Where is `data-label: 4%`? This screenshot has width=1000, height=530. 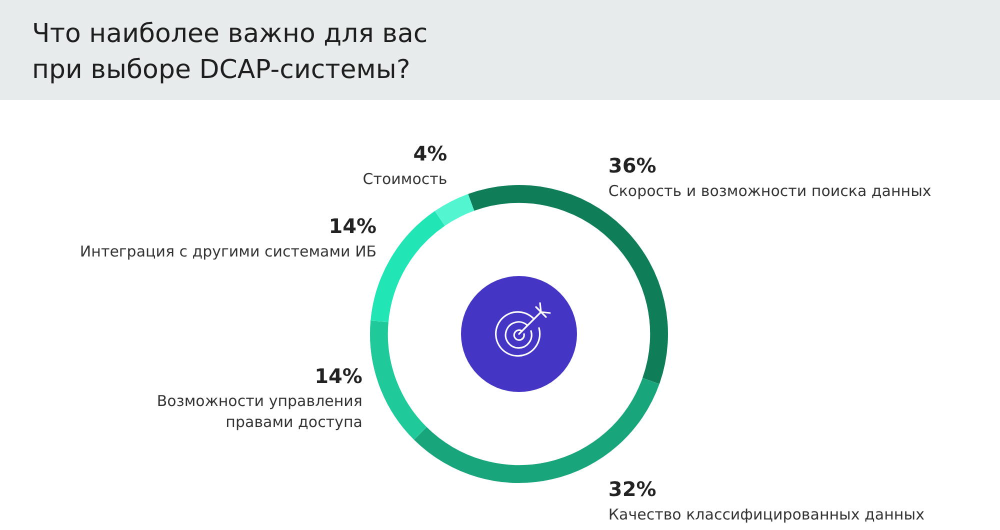
data-label: 4% is located at coordinates (430, 154).